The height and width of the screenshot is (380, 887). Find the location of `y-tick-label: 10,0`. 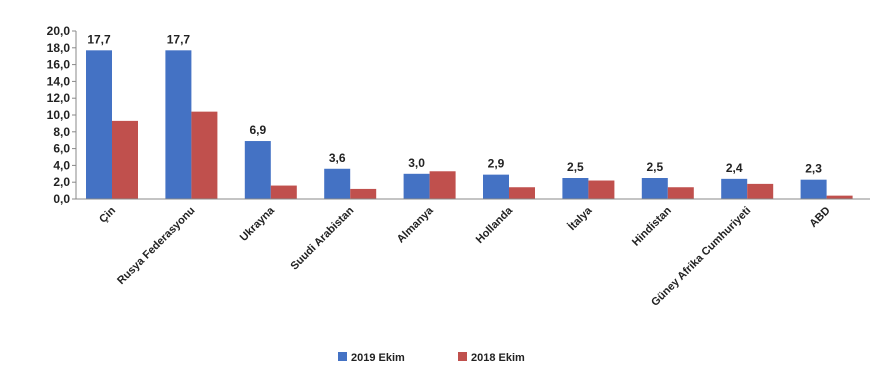

y-tick-label: 10,0 is located at coordinates (59, 115).